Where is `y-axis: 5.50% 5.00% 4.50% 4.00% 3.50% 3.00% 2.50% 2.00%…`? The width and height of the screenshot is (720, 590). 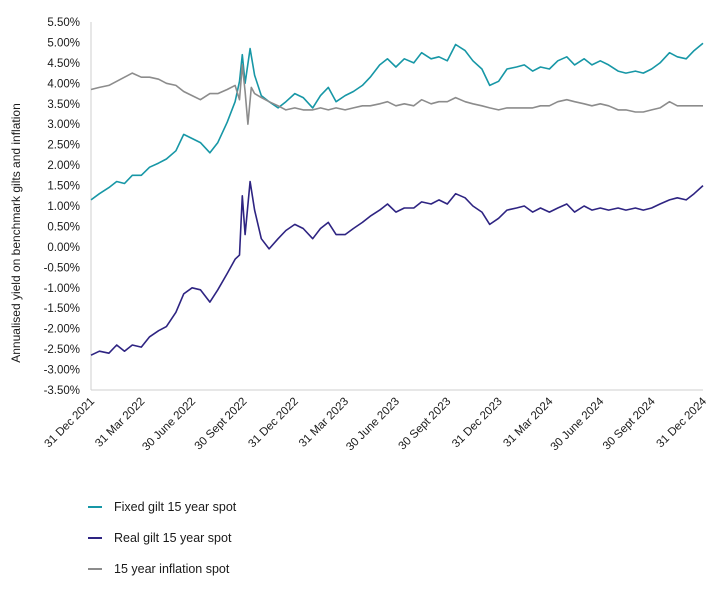
y-axis: 5.50% 5.00% 4.50% 4.00% 3.50% 3.00% 2.50% 2.00%… is located at coordinates (62, 207).